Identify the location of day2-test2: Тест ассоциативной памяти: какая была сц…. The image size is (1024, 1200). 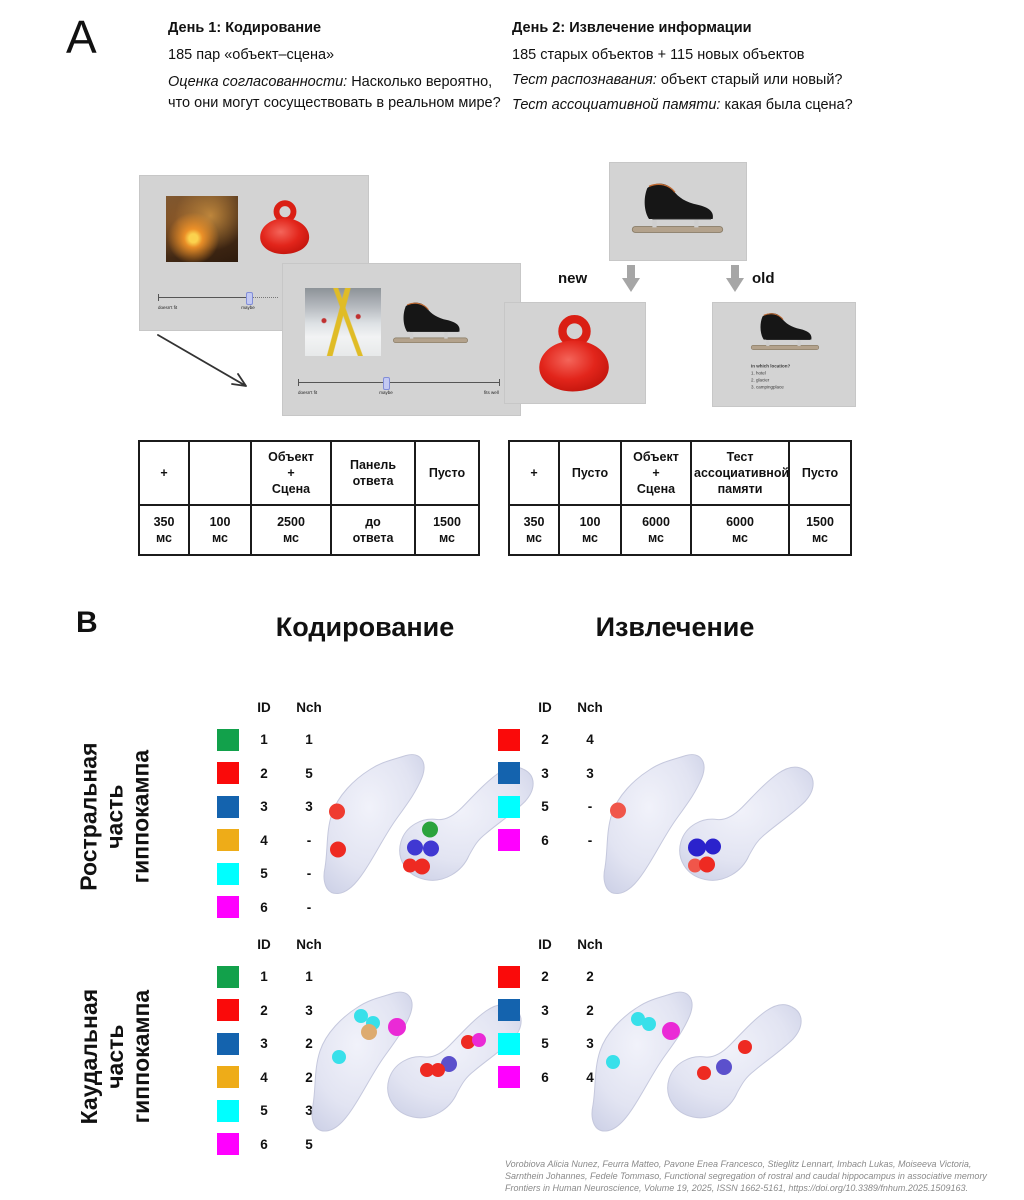
(712, 105).